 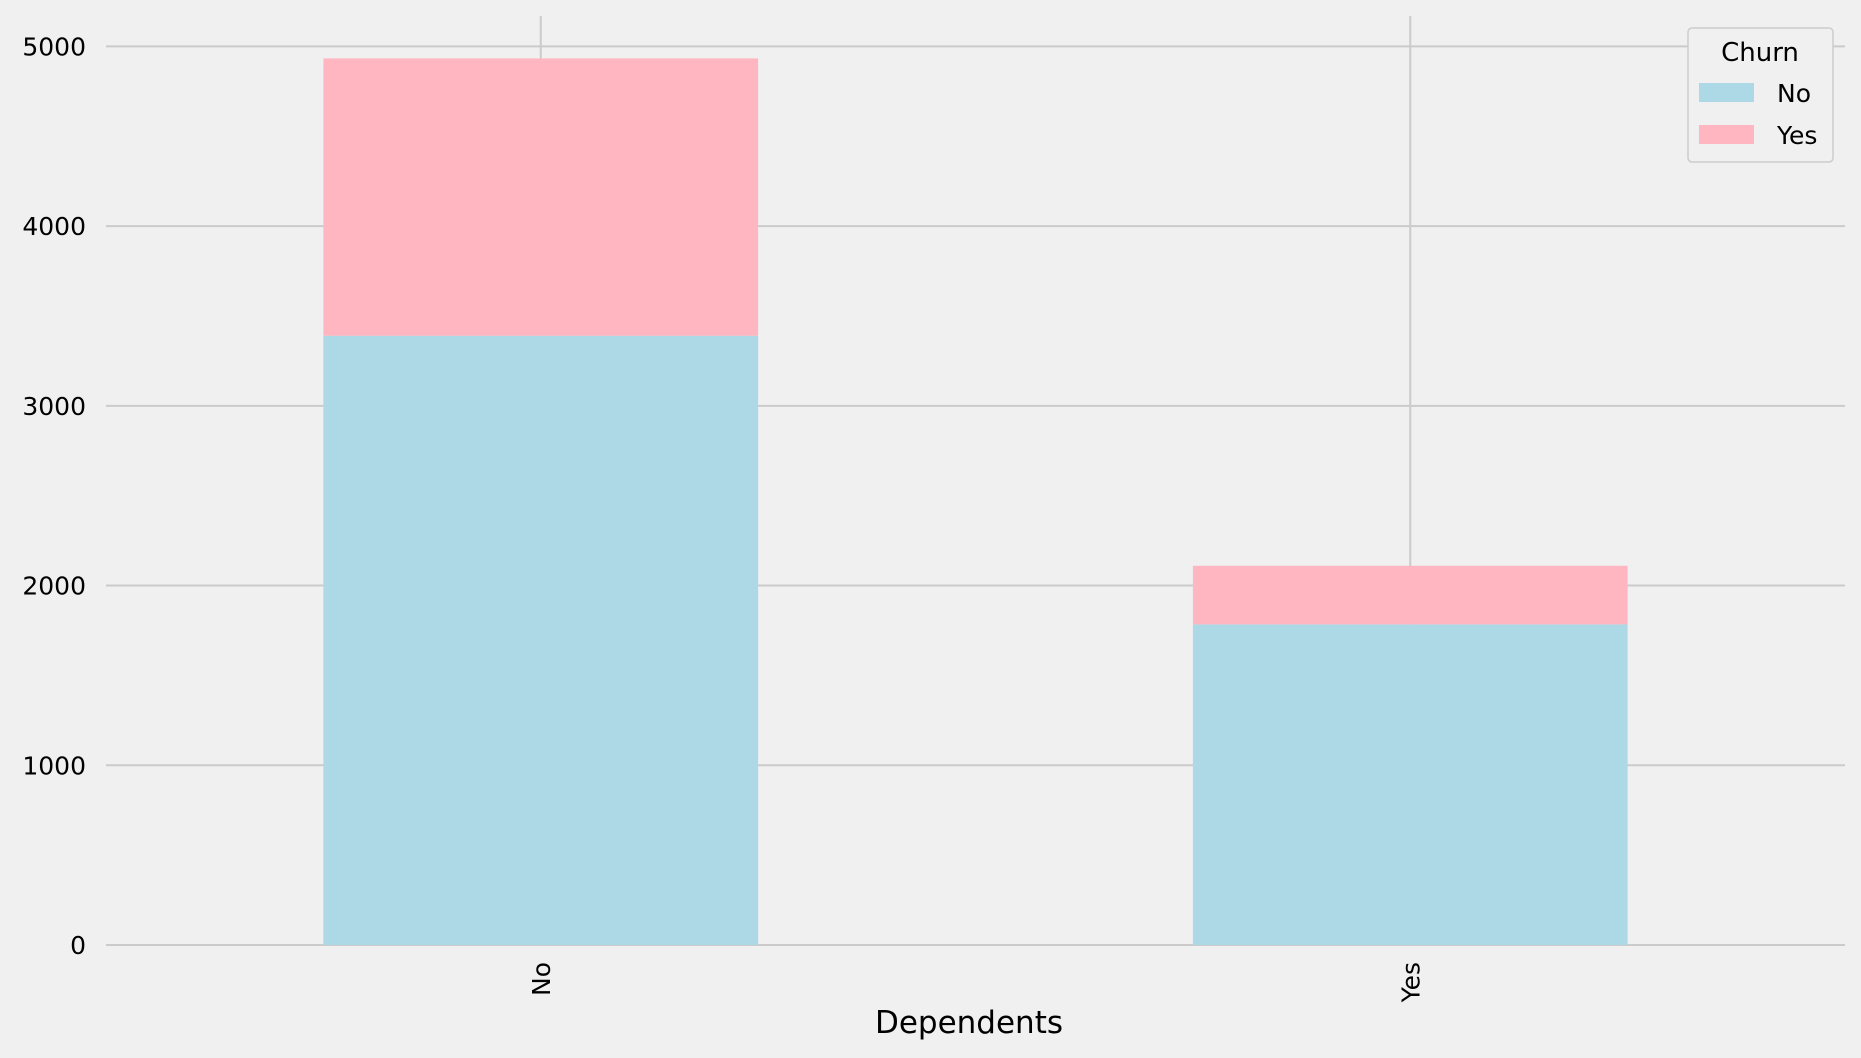 What do you see at coordinates (976, 982) in the screenshot?
I see `x-axis-ticks: No Yes` at bounding box center [976, 982].